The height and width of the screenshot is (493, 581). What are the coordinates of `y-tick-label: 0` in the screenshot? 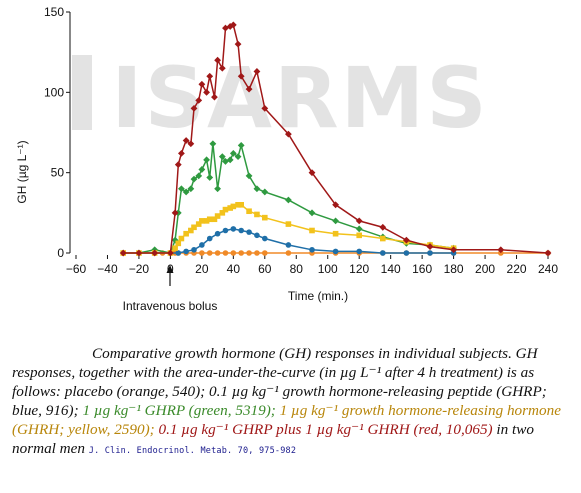 It's located at (60, 253).